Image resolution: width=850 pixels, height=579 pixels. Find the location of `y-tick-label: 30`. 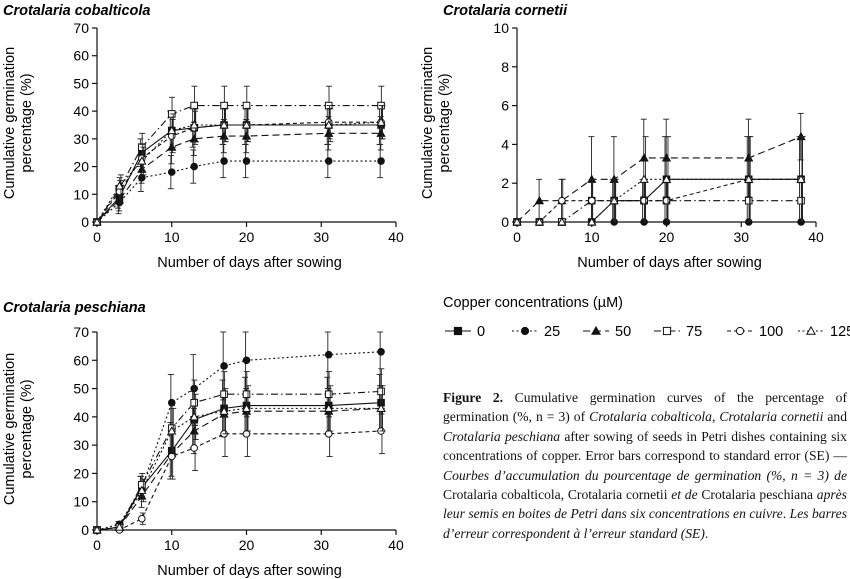

y-tick-label: 30 is located at coordinates (81, 445).